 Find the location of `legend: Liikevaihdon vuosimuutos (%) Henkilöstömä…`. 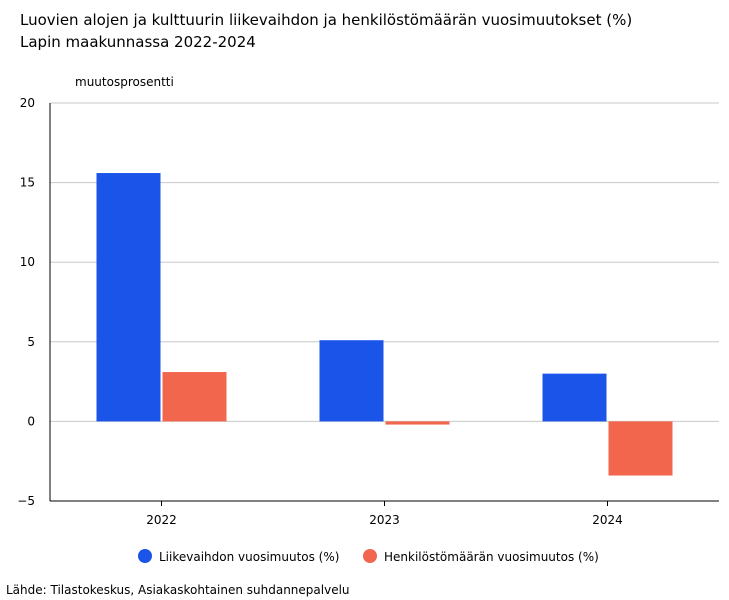

legend: Liikevaihdon vuosimuutos (%) Henkilöstömä… is located at coordinates (368, 556).